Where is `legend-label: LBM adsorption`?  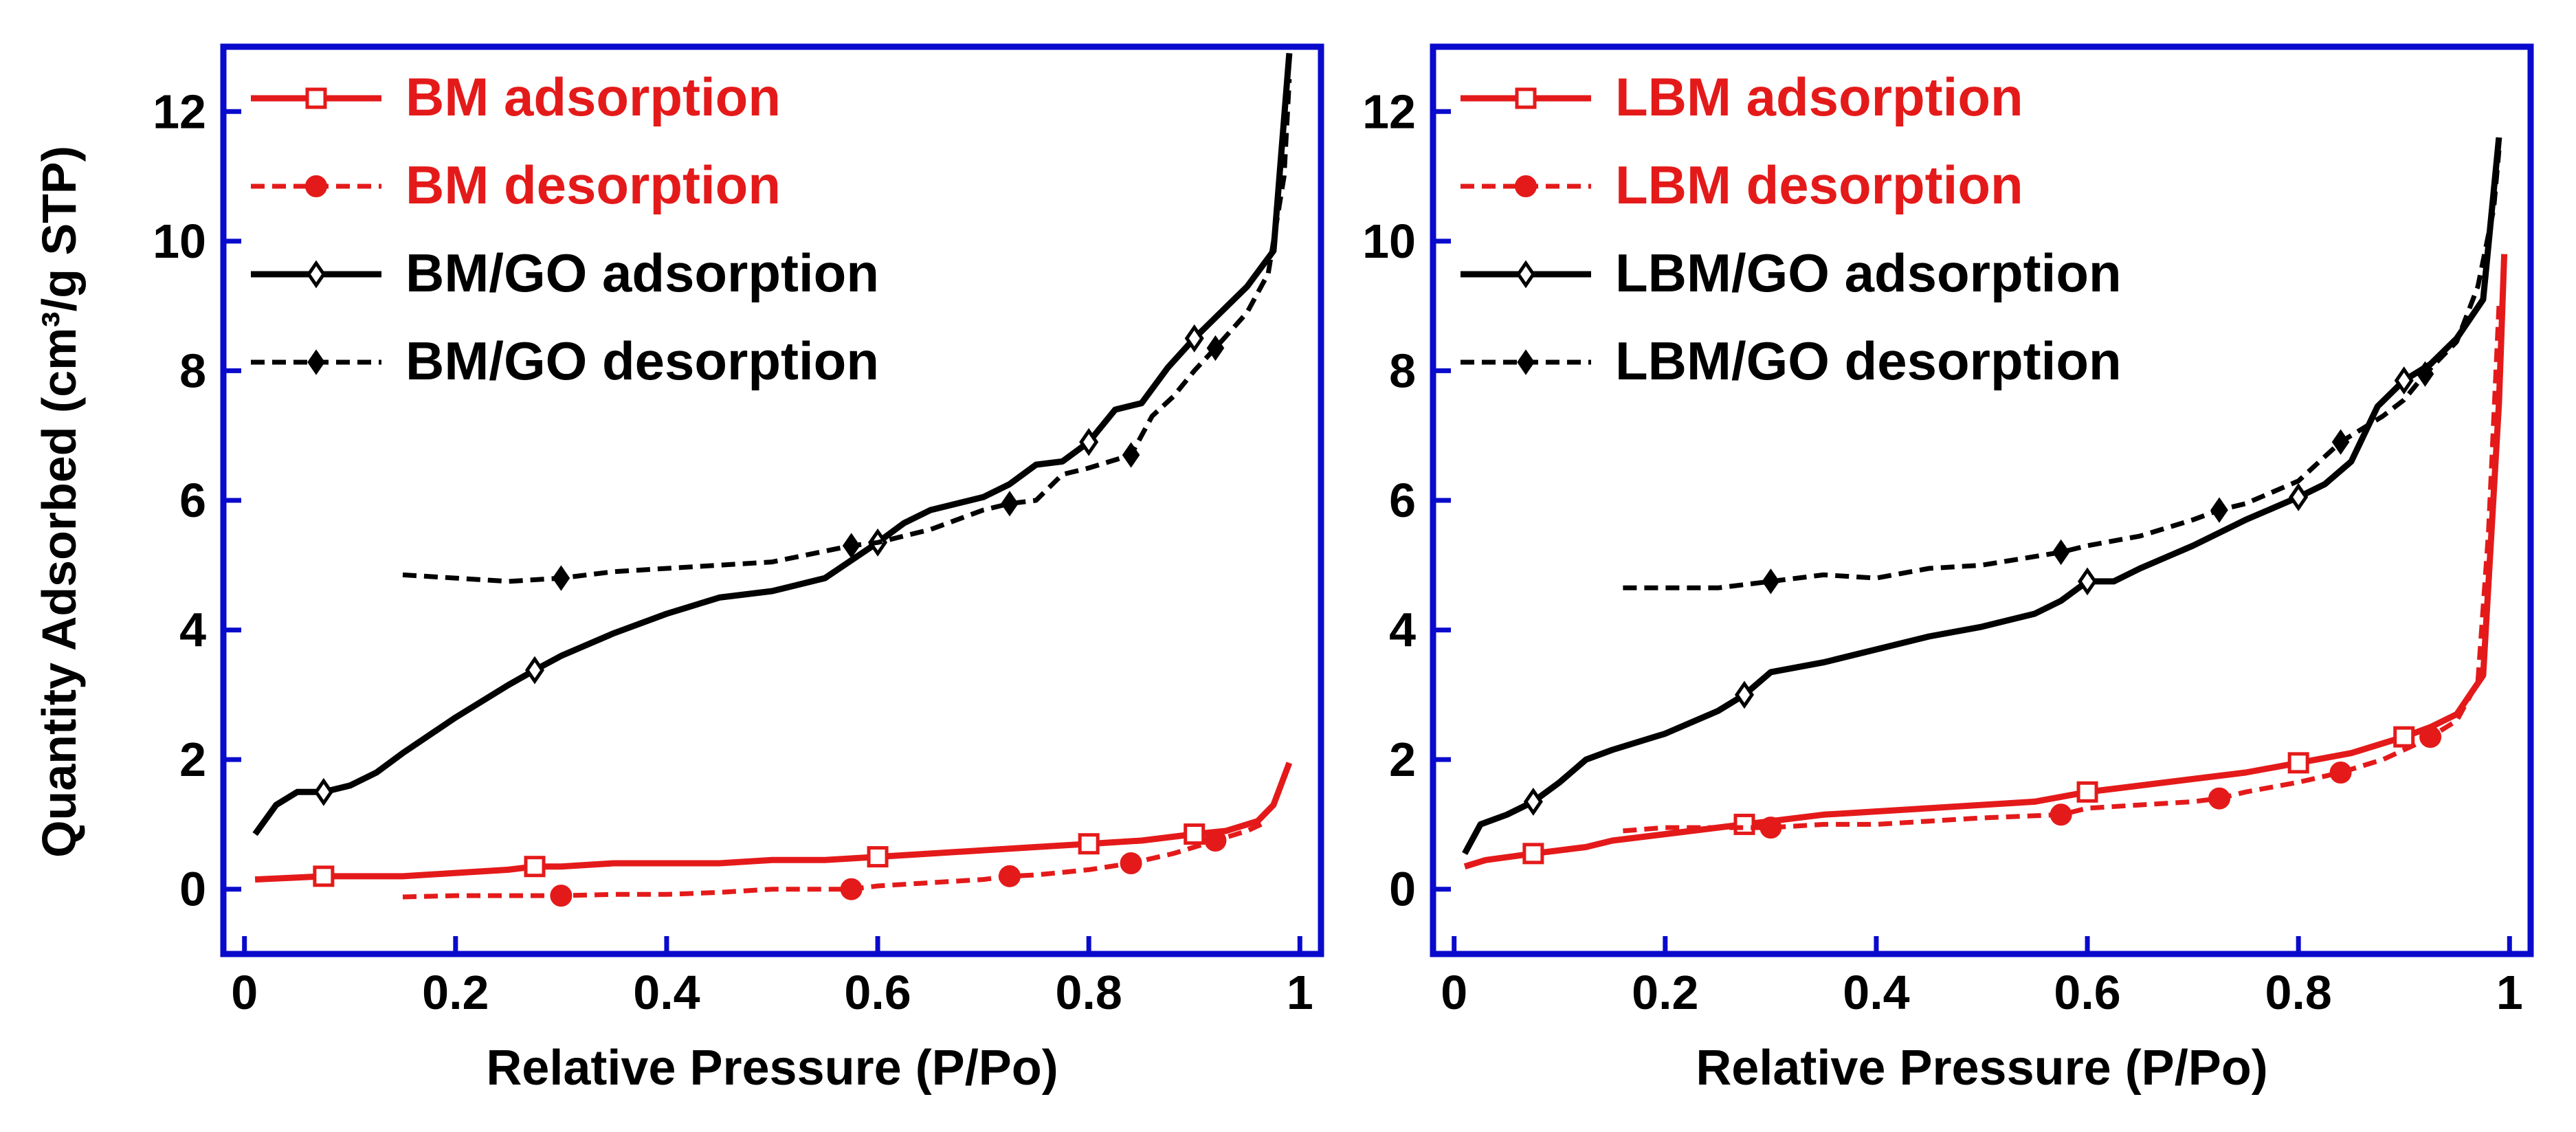 legend-label: LBM adsorption is located at coordinates (1819, 97).